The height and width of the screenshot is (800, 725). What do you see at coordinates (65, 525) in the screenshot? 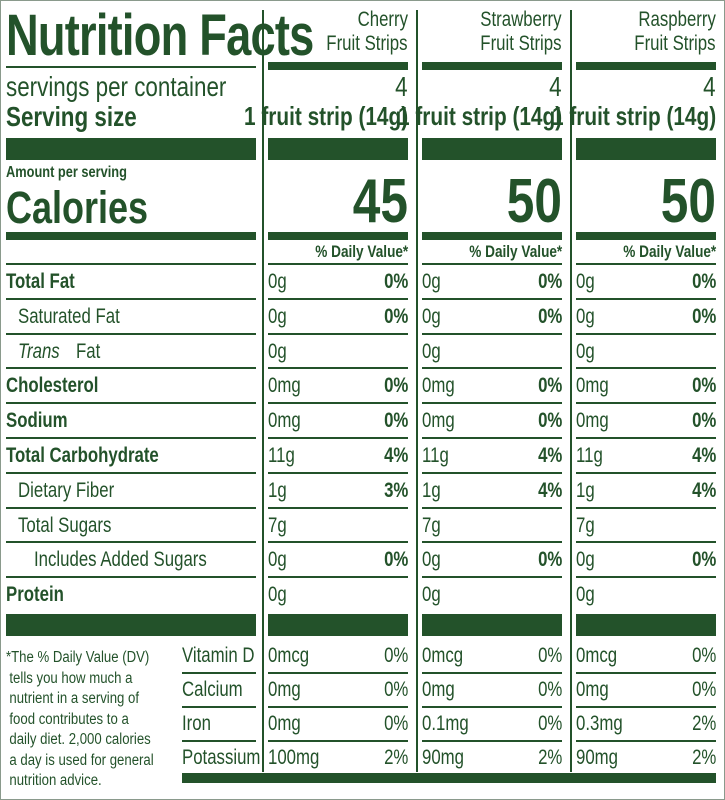
I see `nutrient-label: Total Sugars` at bounding box center [65, 525].